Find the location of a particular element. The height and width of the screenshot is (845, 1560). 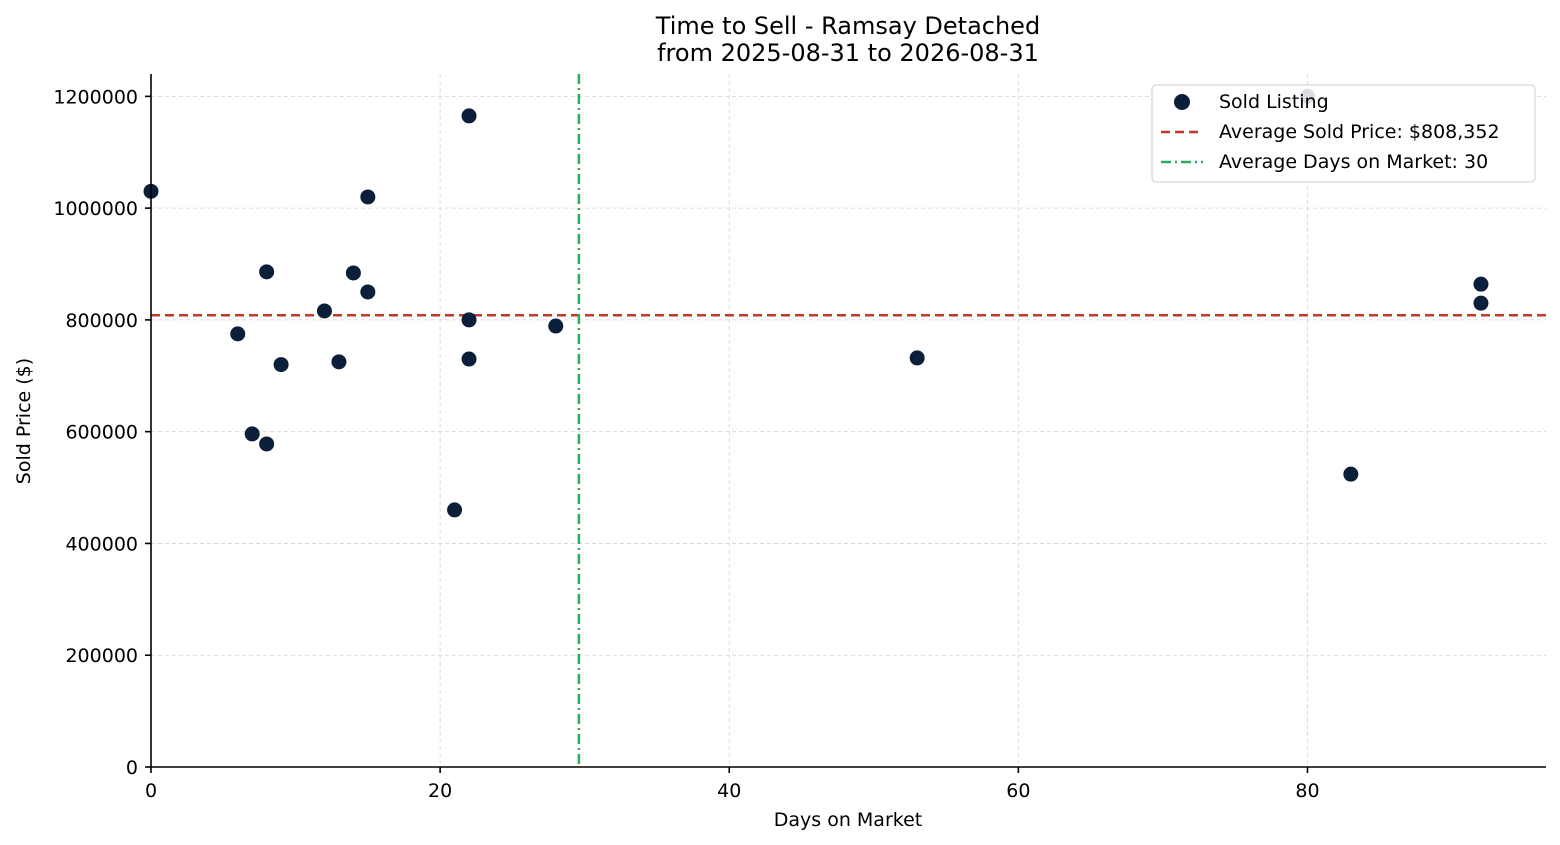

y-tick-label: 800000 is located at coordinates (101, 321).